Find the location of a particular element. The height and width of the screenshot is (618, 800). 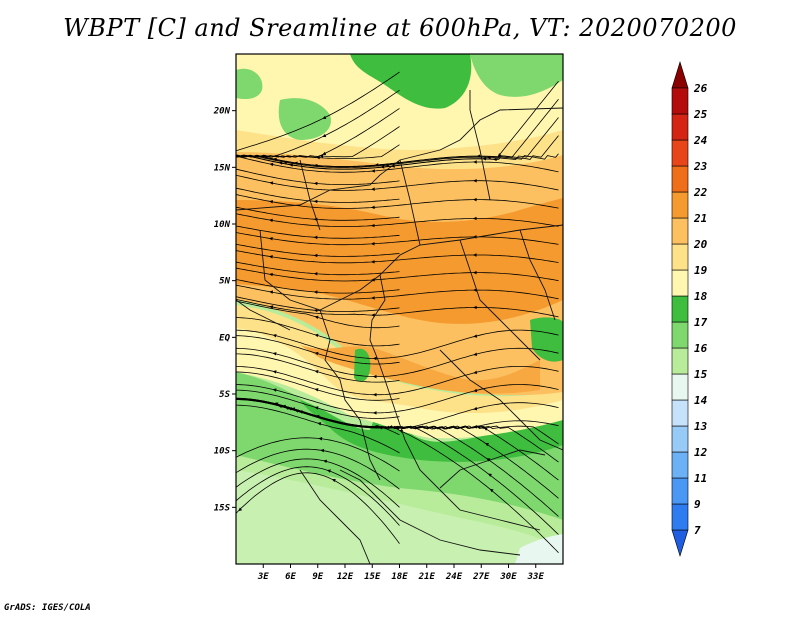

field-green-east is located at coordinates (546, 339).